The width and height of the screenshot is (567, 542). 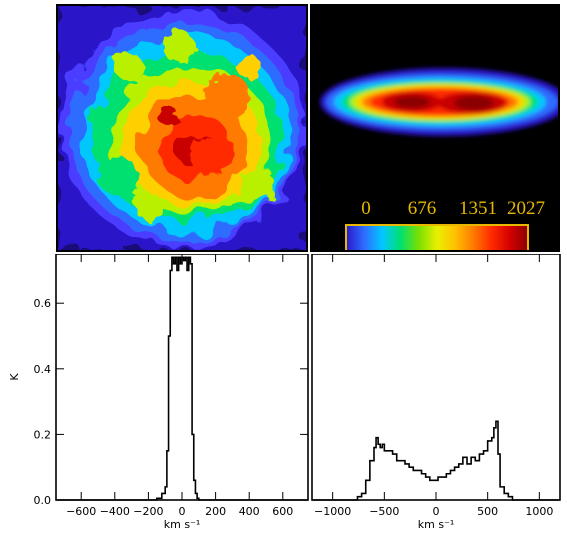 What do you see at coordinates (148, 511) in the screenshot?
I see `x-tick-label: −200` at bounding box center [148, 511].